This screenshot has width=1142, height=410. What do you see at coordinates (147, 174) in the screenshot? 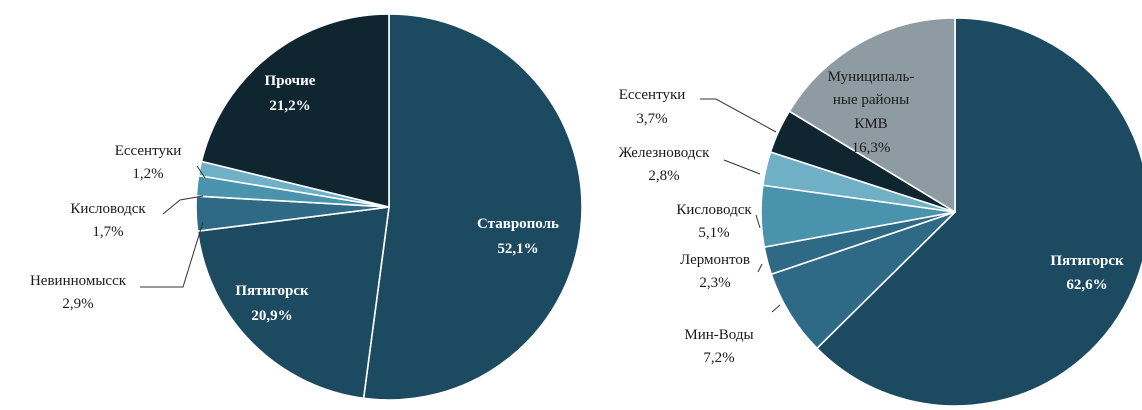
I see `slice-value-ессентуки: 1,2%` at bounding box center [147, 174].